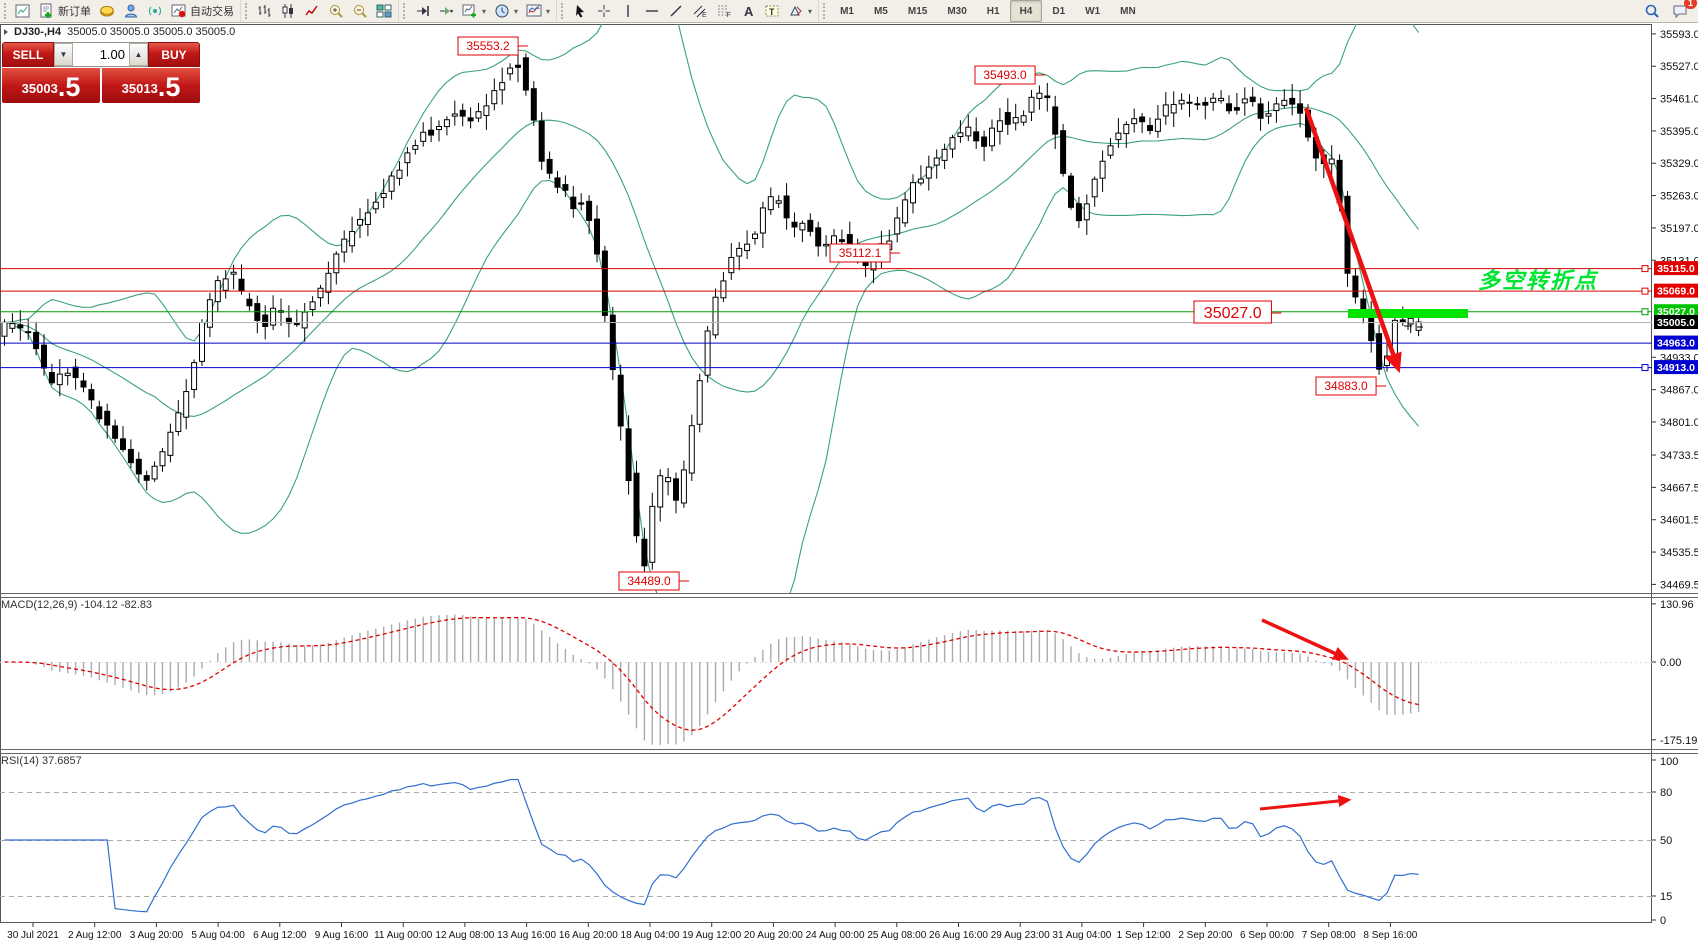 Image resolution: width=1698 pixels, height=943 pixels. I want to click on toolbar-grip, so click(6, 11).